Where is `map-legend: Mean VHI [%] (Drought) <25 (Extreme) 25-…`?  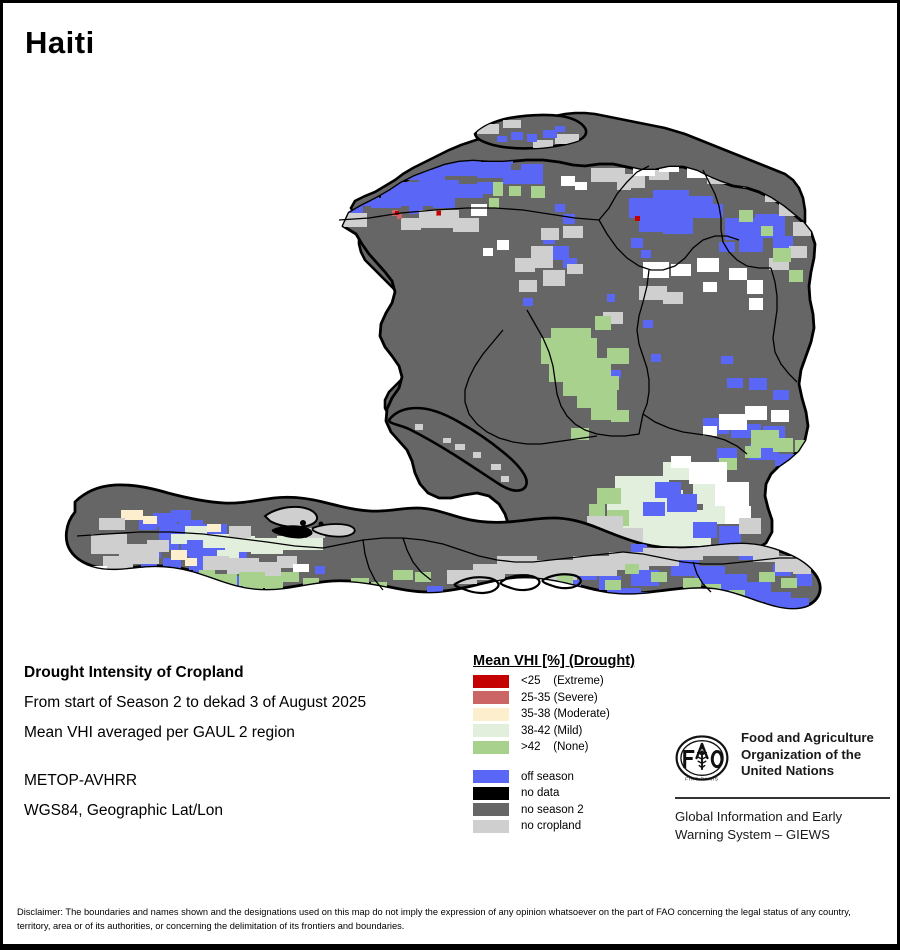
map-legend: Mean VHI [%] (Drought) <25 (Extreme) 25-… is located at coordinates (573, 744).